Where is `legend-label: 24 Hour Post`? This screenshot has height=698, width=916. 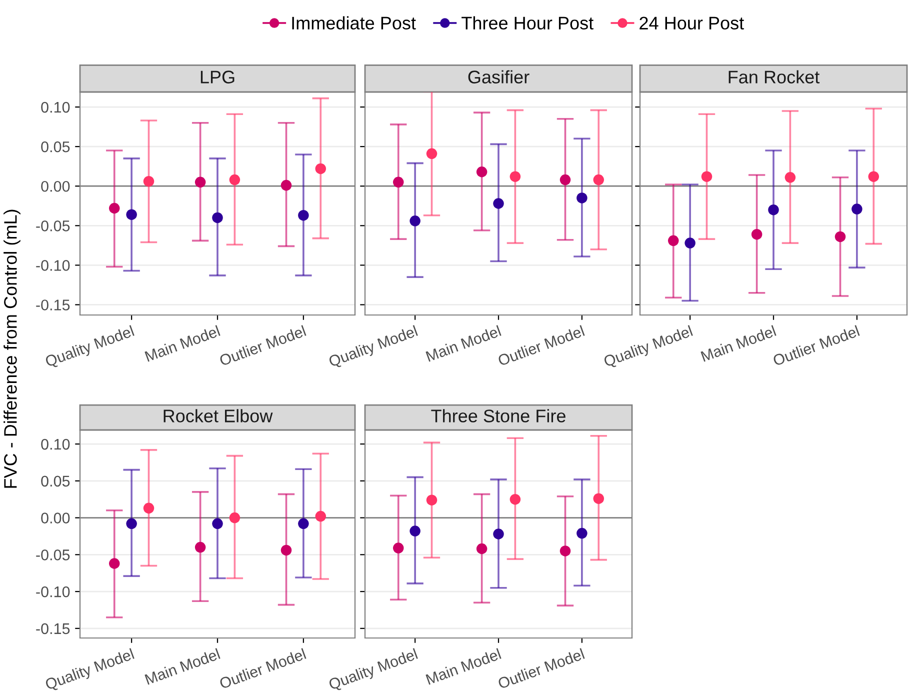
legend-label: 24 Hour Post is located at coordinates (692, 23).